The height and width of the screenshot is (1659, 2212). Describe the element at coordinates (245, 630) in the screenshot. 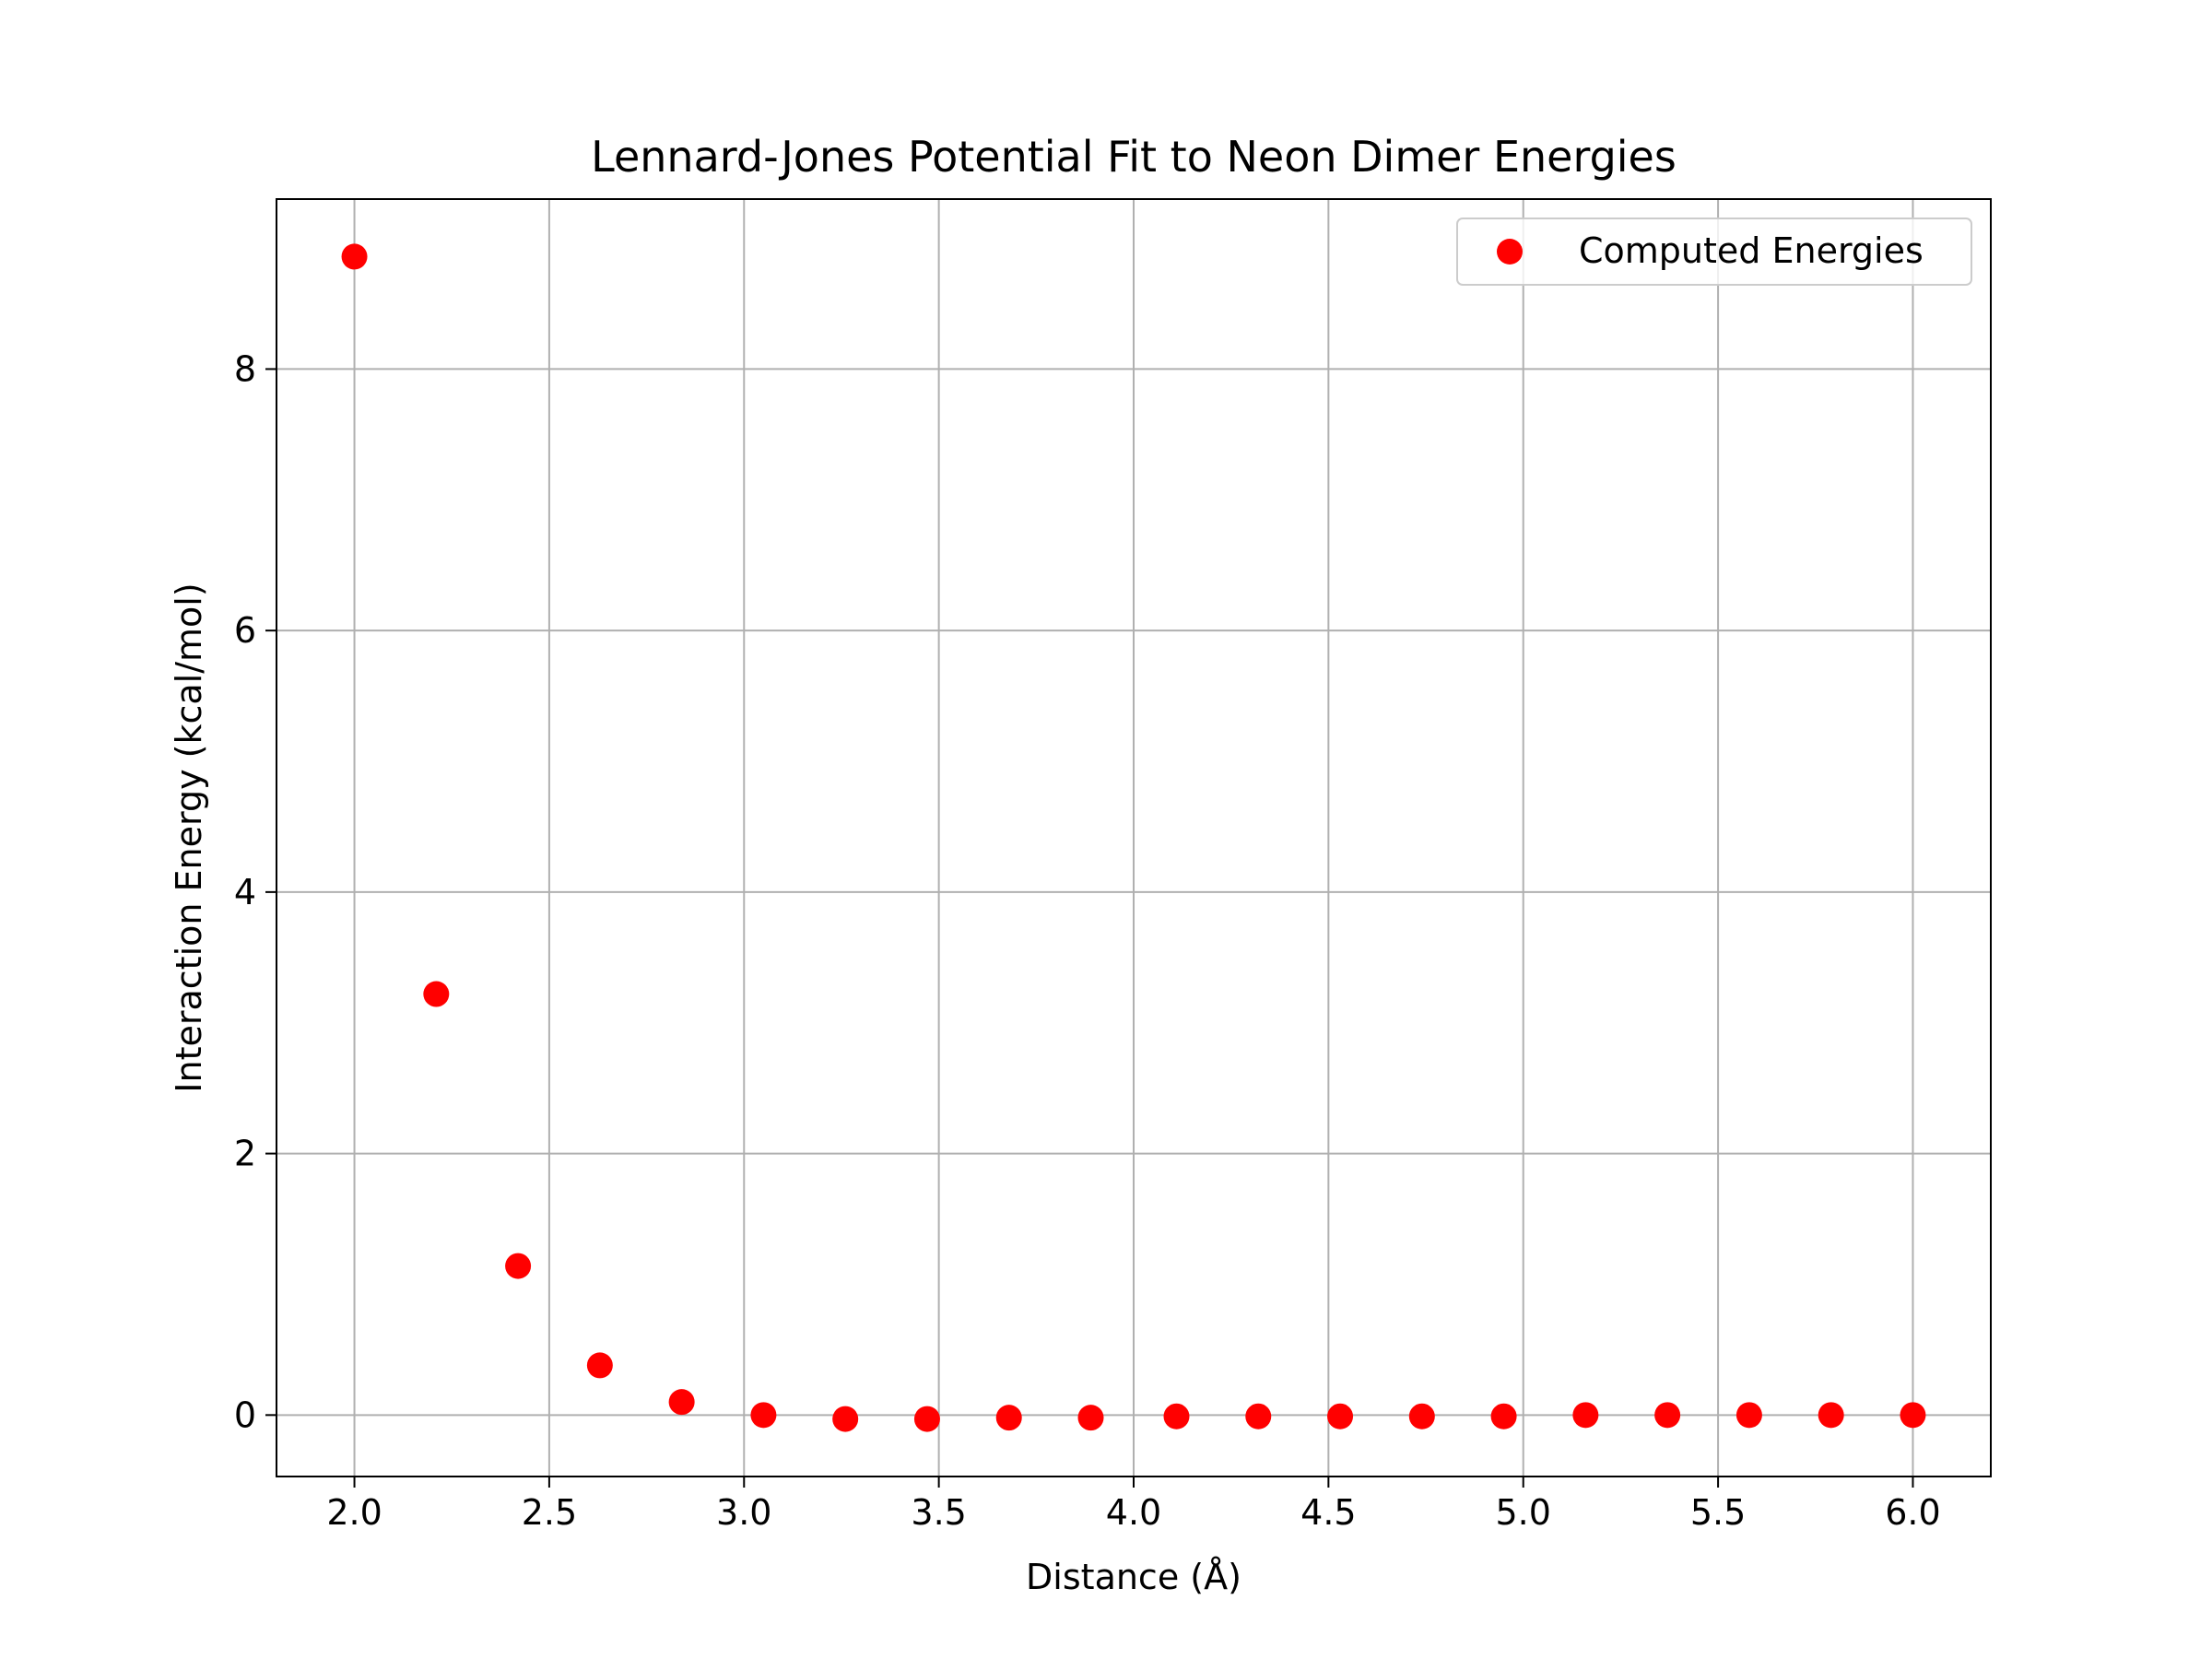

I see `y-tick-label: 6` at that location.